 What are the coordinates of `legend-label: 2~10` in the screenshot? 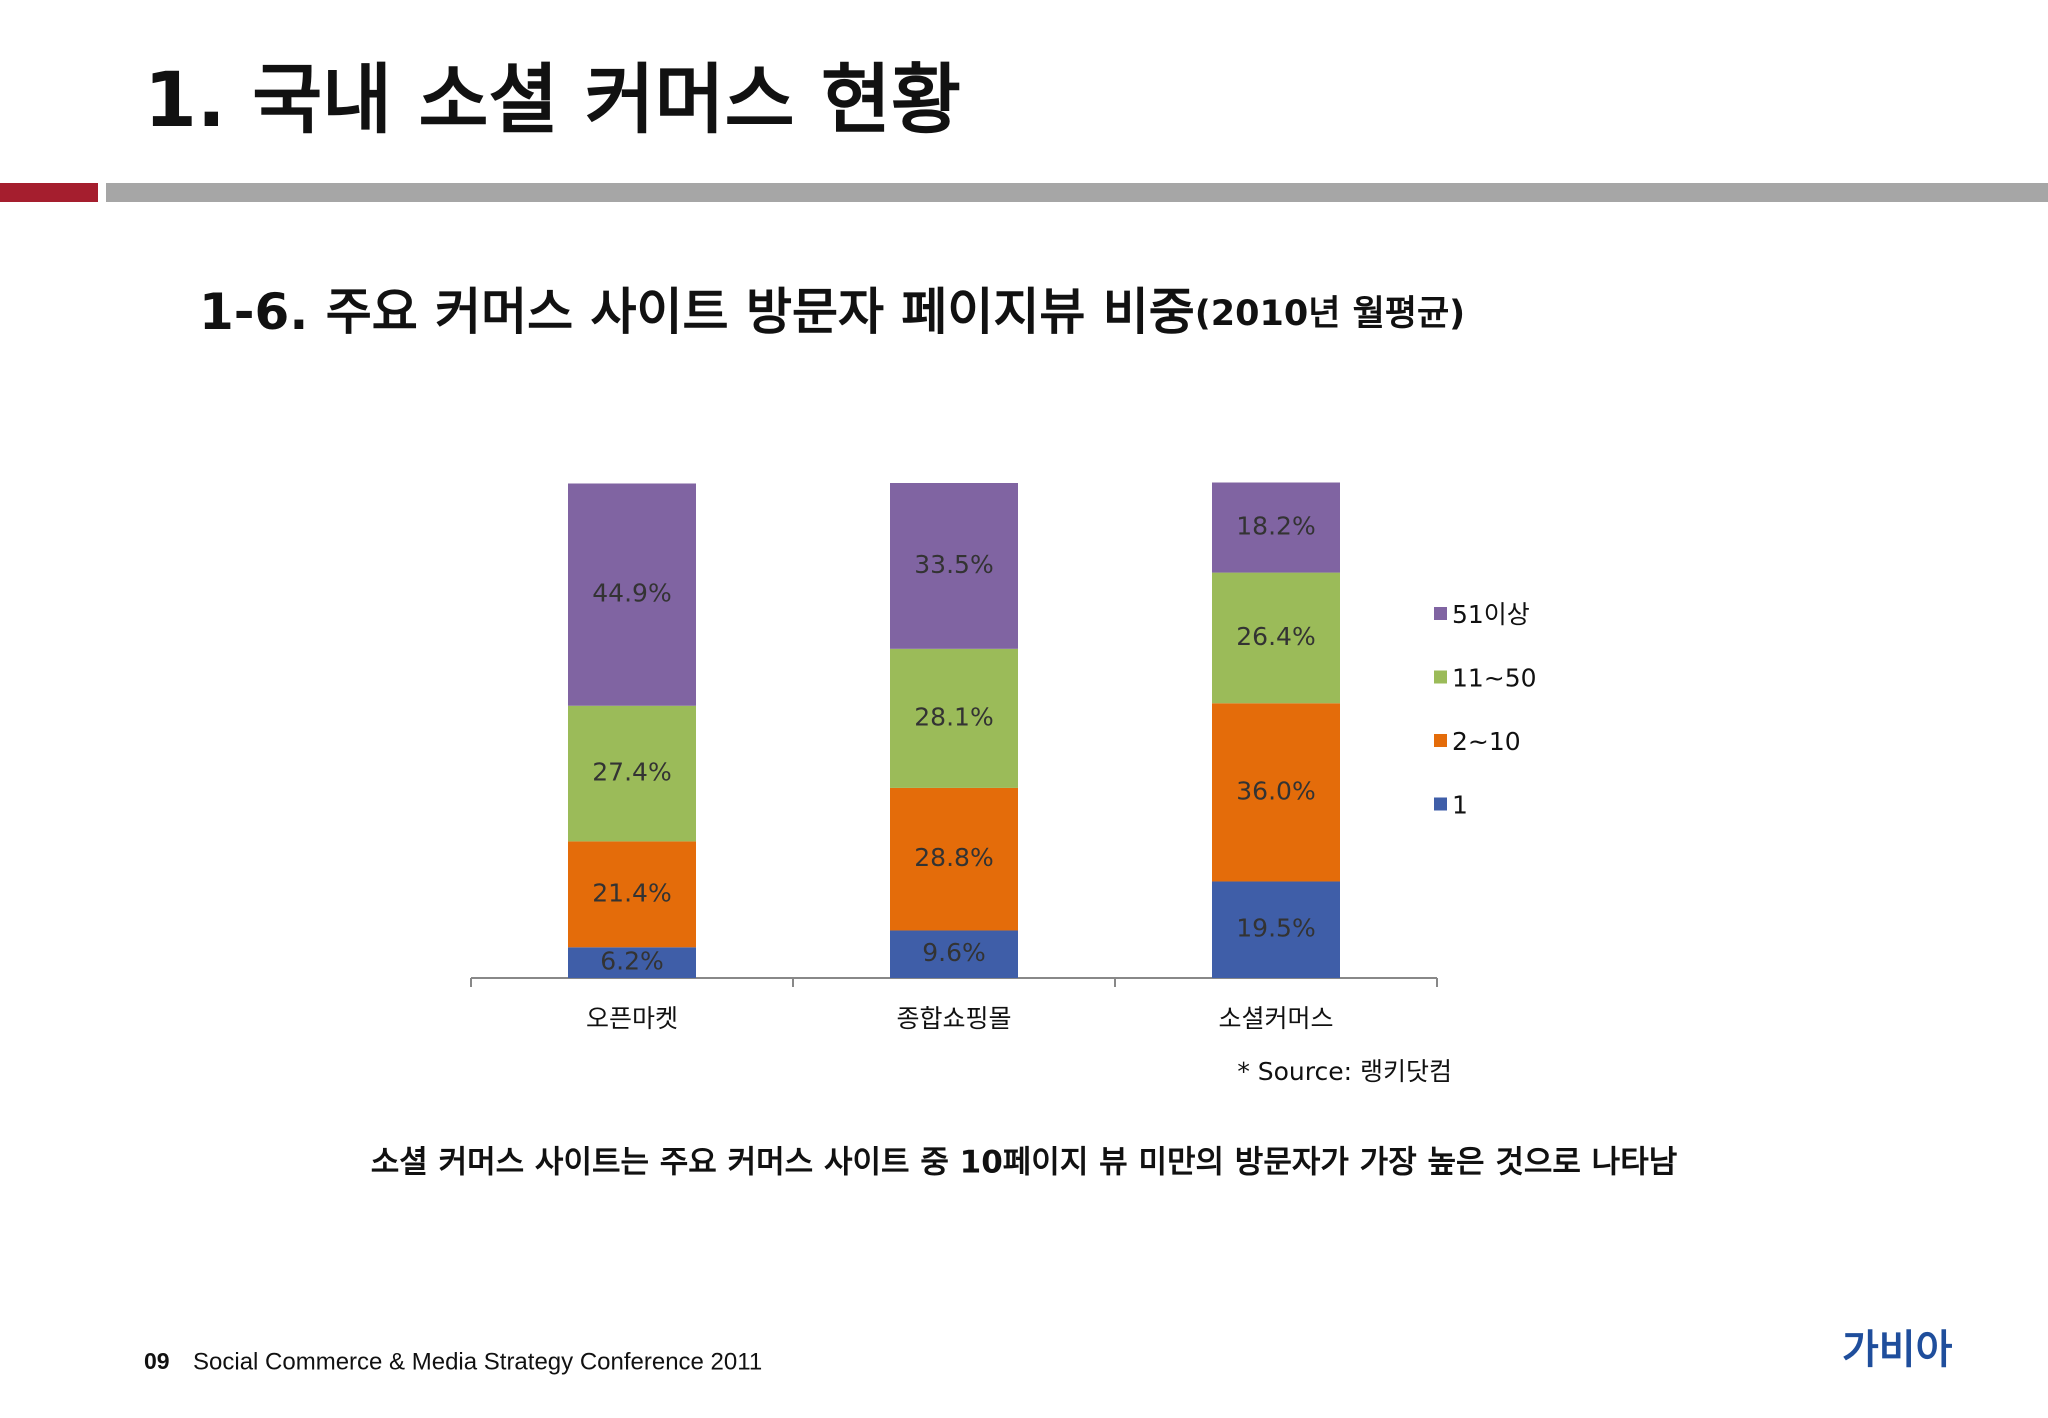 It's located at (1486, 741).